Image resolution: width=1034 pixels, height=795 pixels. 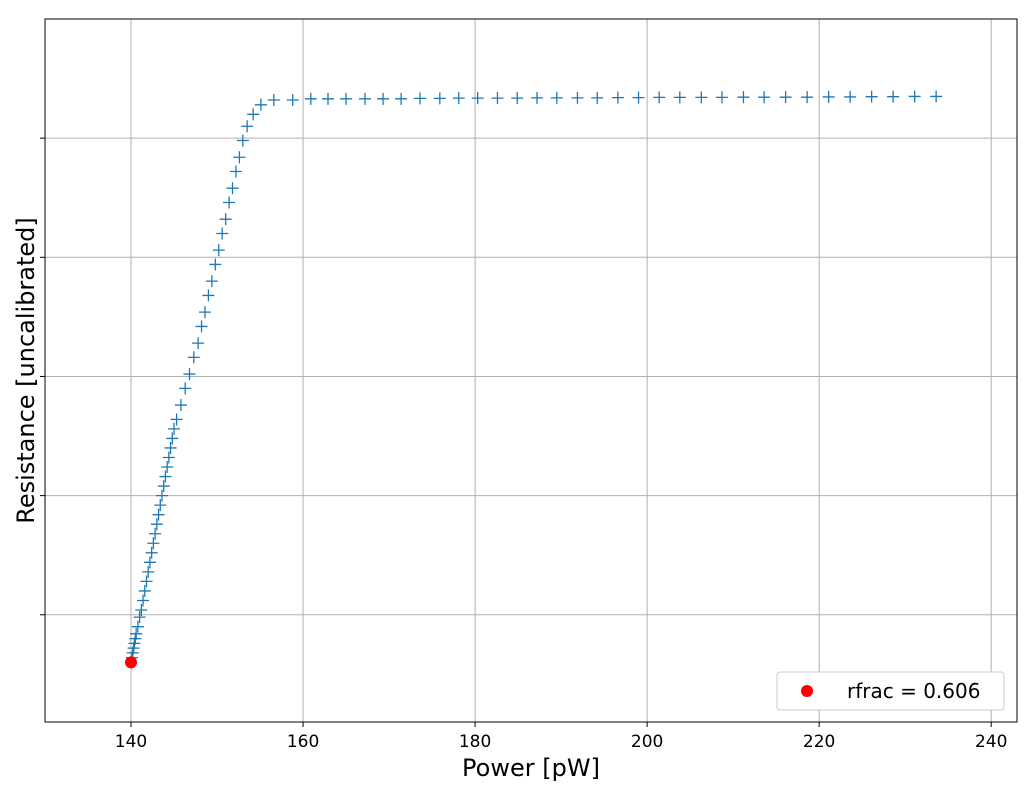 I want to click on x-tick-label: 160, so click(x=303, y=742).